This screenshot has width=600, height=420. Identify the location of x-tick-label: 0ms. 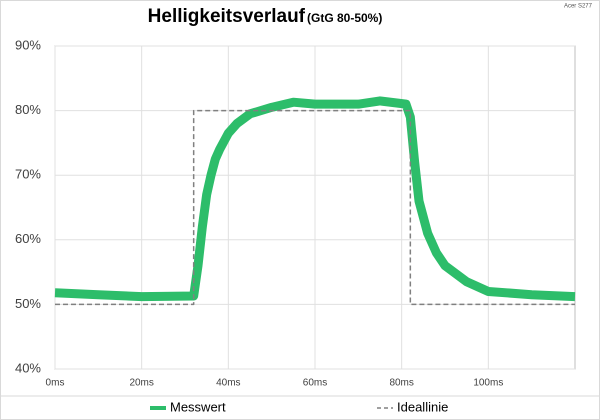
(55, 383).